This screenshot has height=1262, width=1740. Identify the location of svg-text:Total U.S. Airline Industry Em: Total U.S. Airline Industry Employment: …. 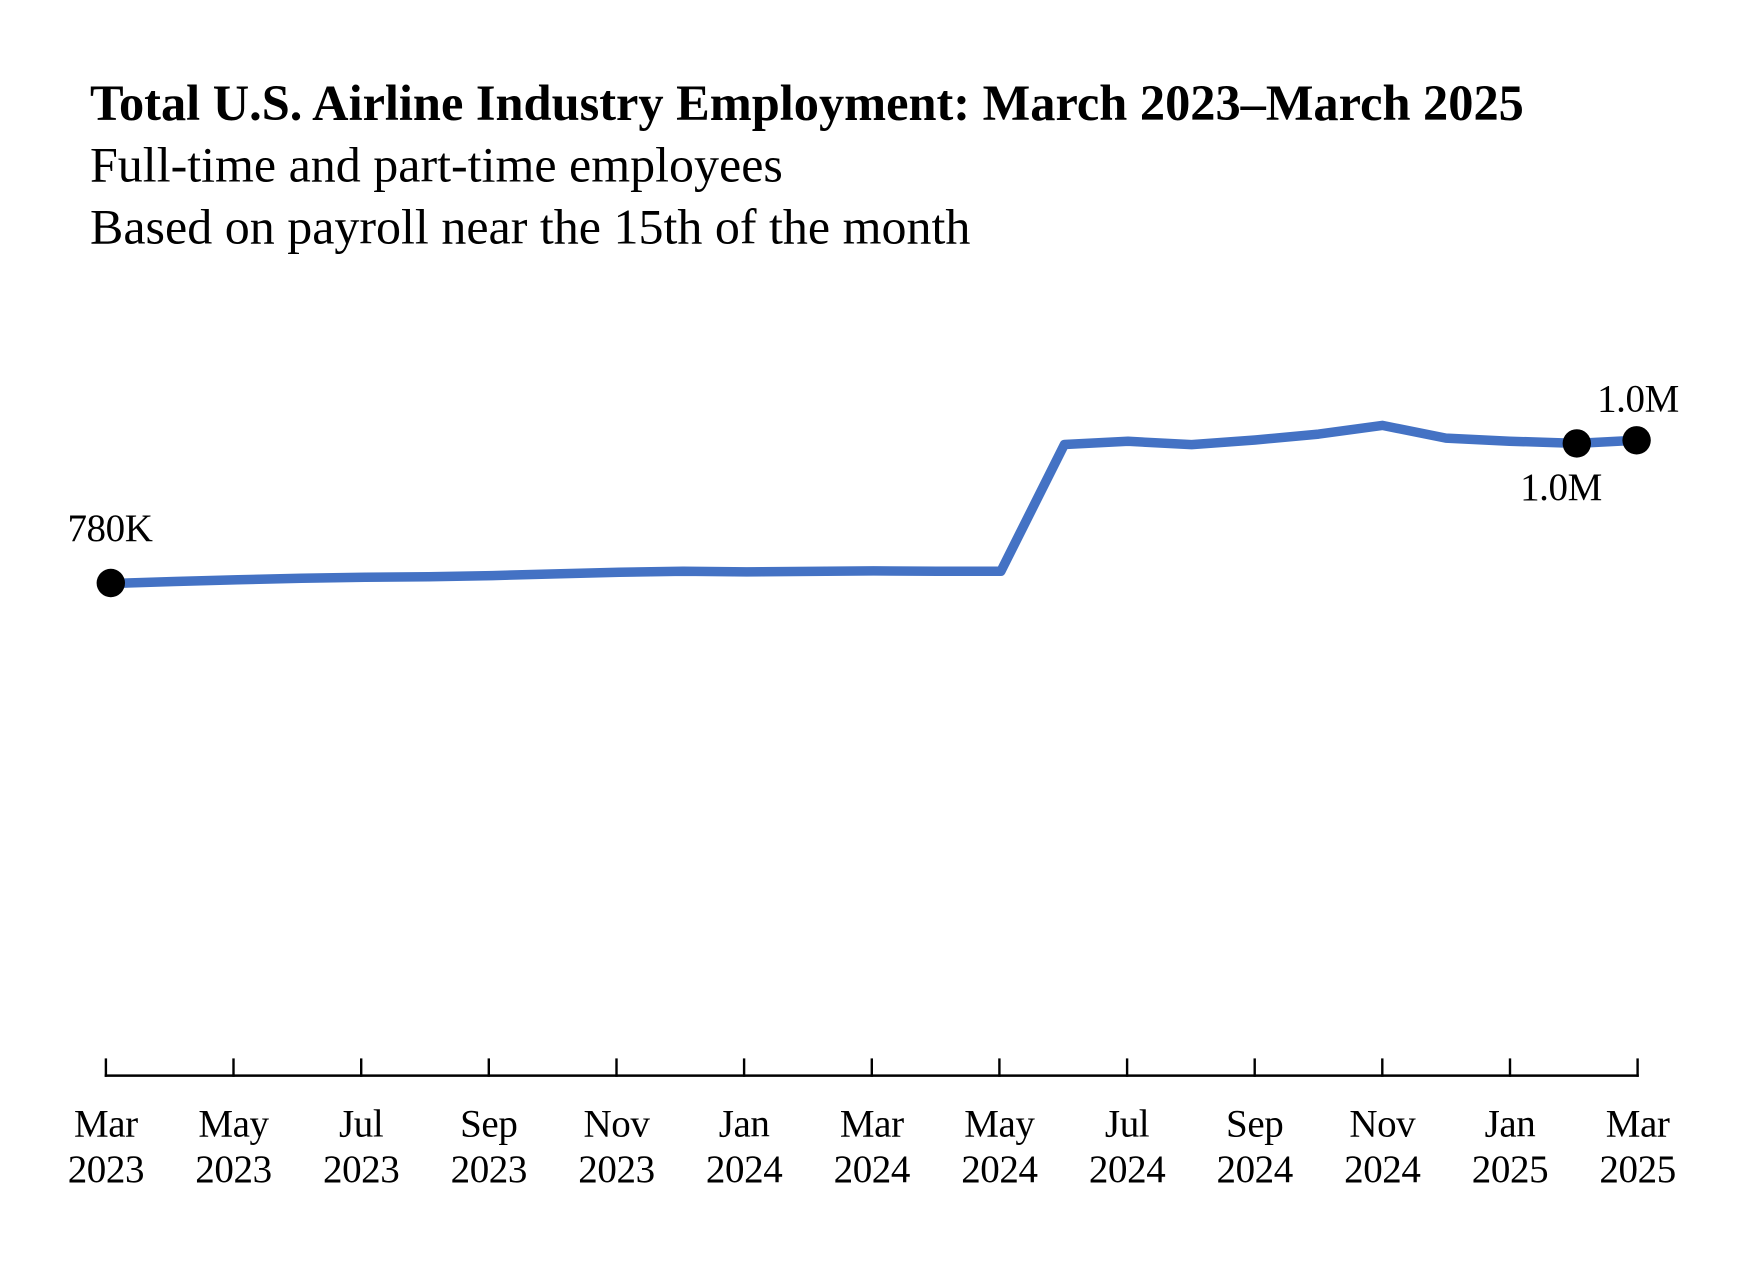
(807, 103).